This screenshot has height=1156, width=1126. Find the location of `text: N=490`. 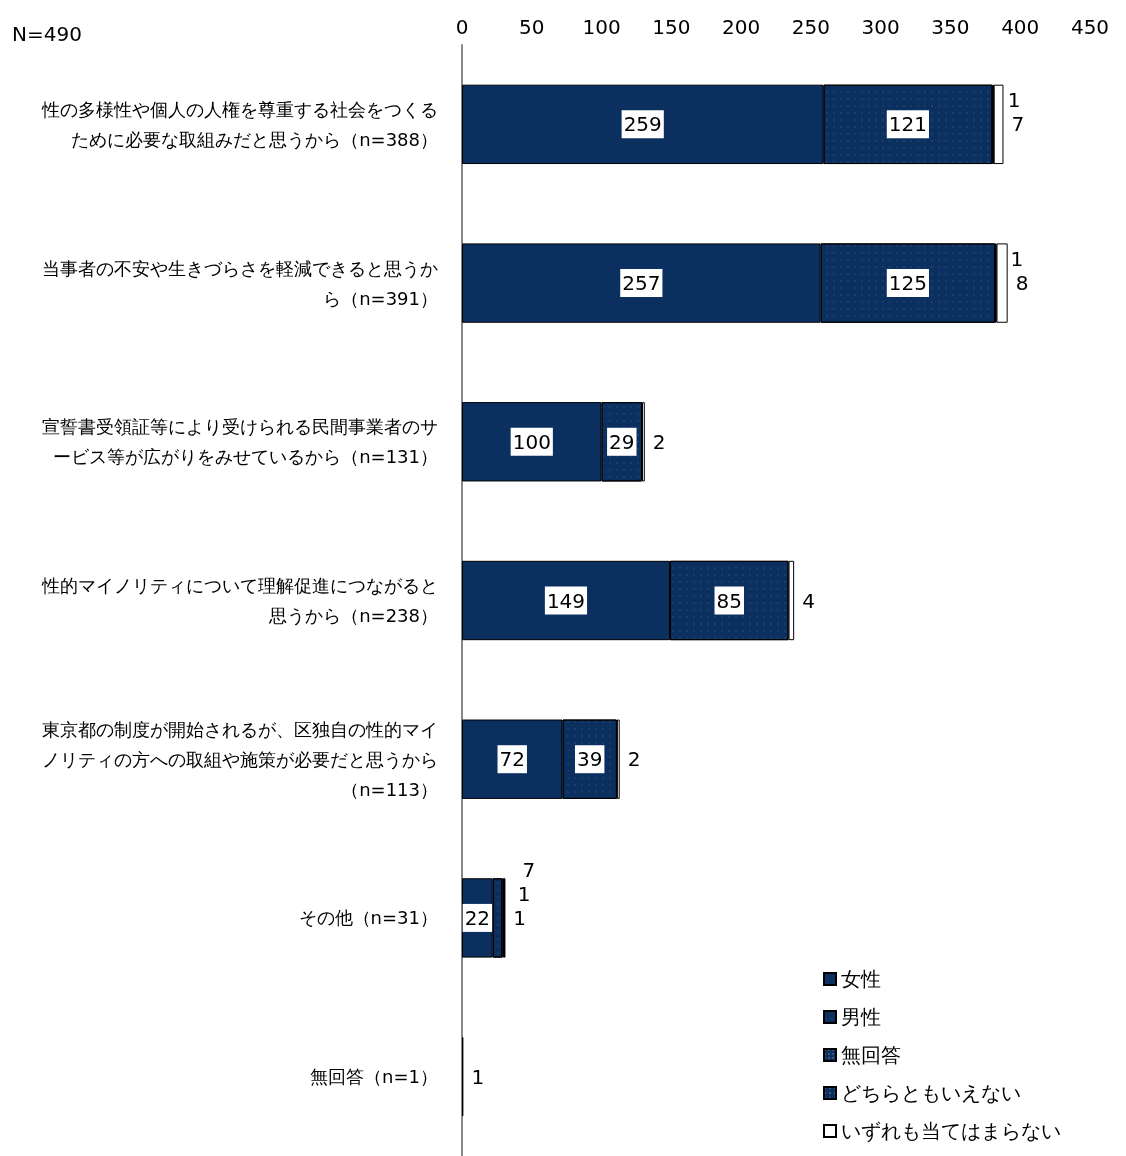

text: N=490 is located at coordinates (47, 34).